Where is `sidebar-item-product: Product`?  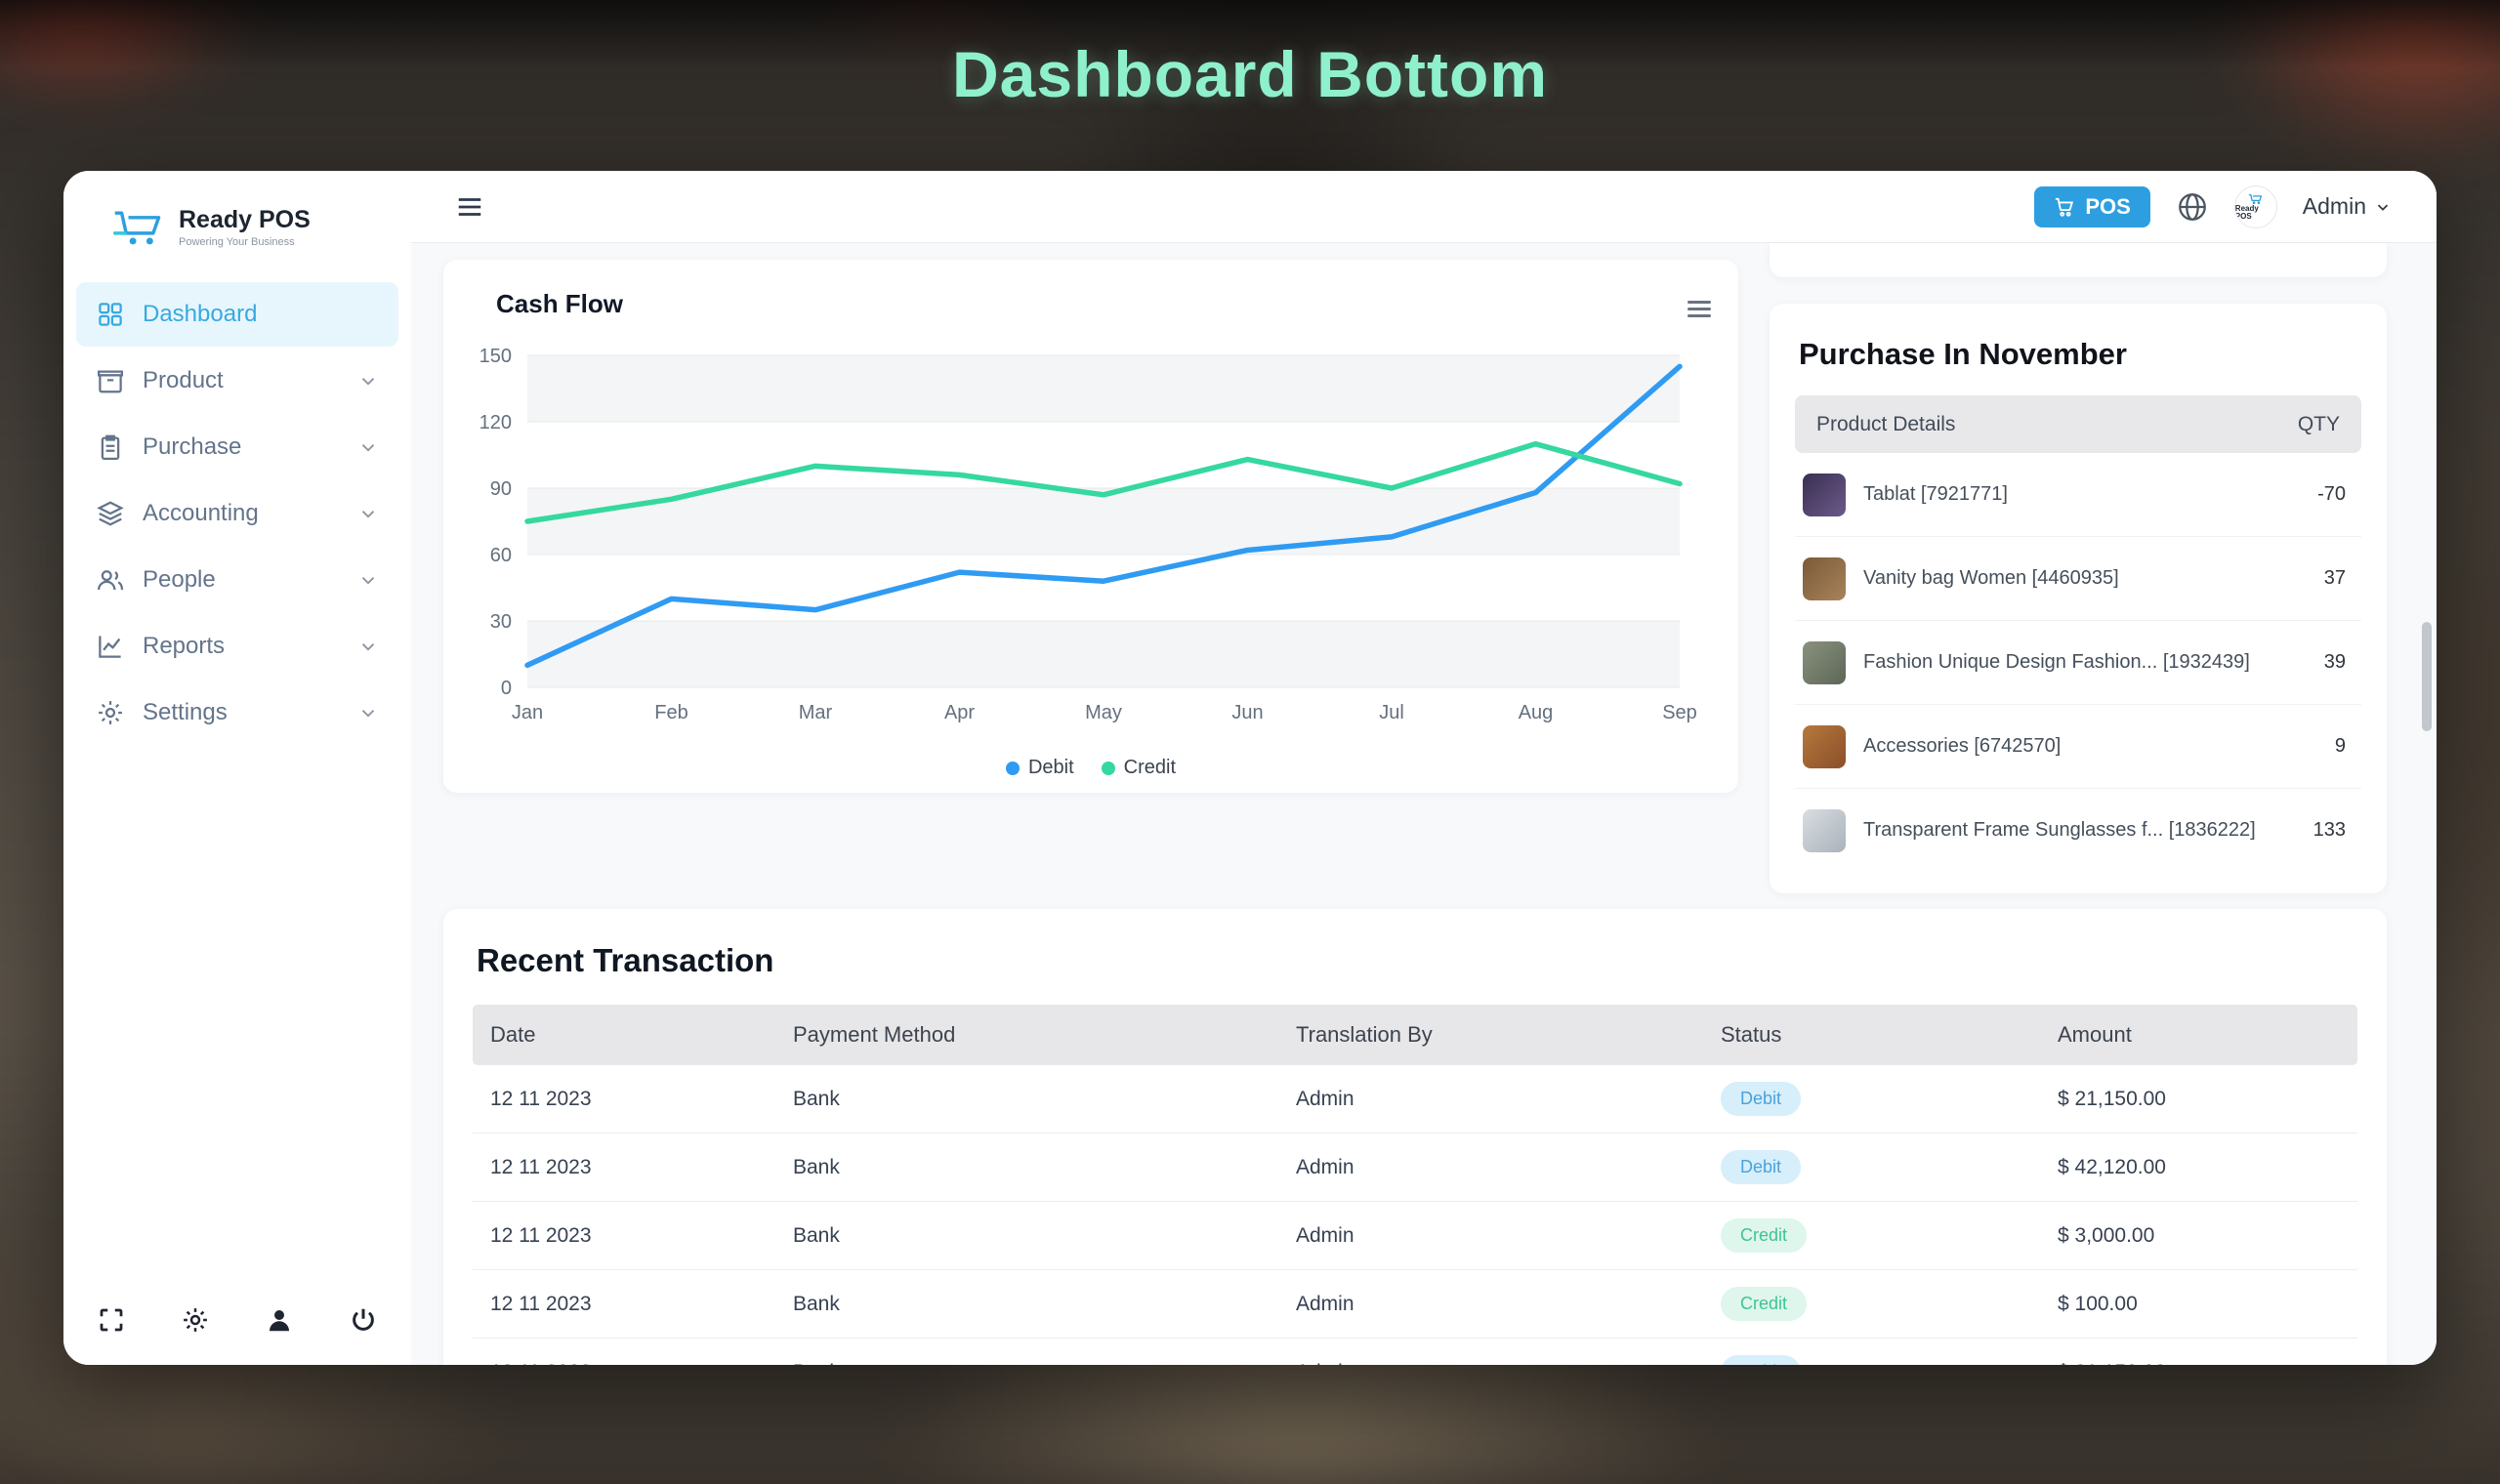
sidebar-item-product: Product is located at coordinates (237, 381).